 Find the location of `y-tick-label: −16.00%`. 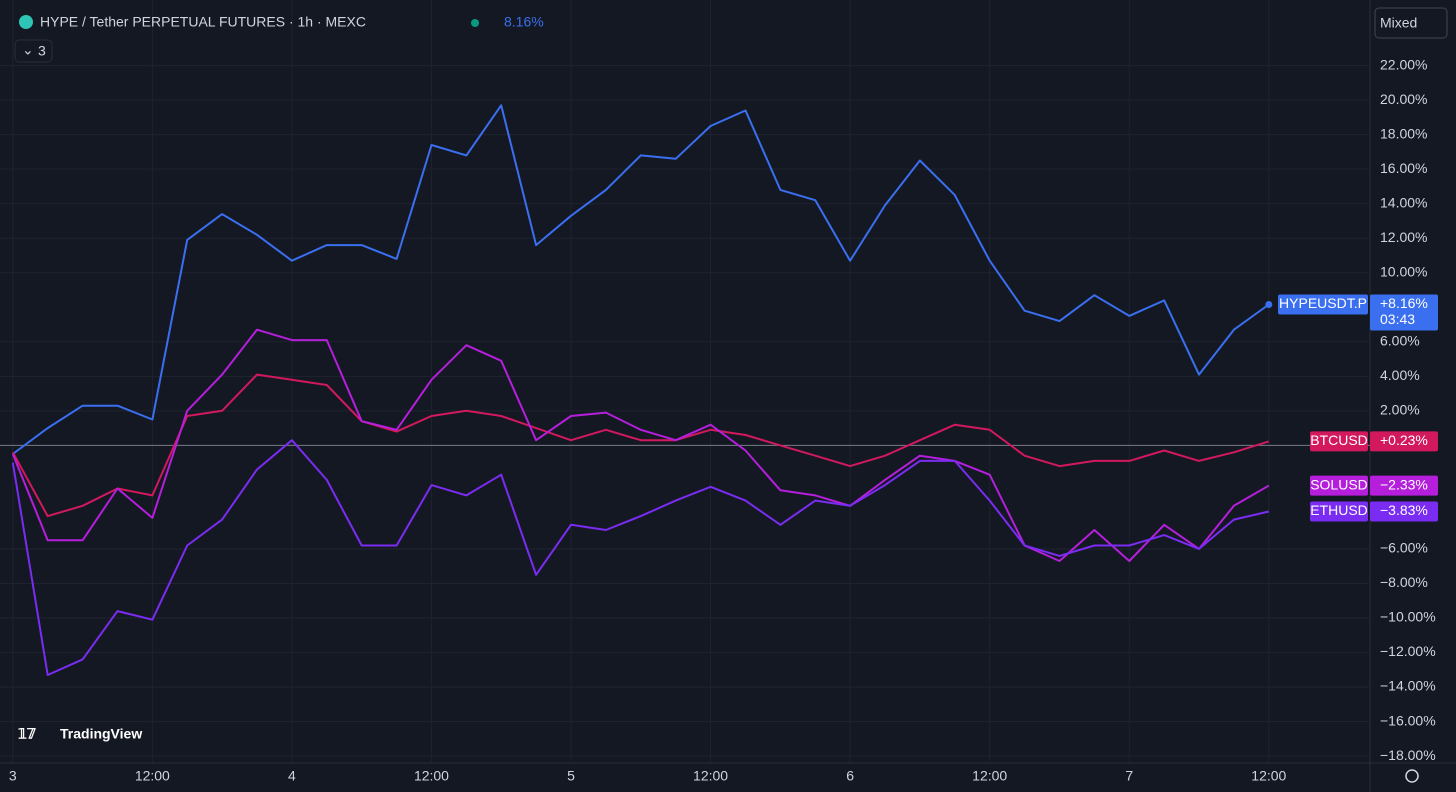

y-tick-label: −16.00% is located at coordinates (1408, 720).